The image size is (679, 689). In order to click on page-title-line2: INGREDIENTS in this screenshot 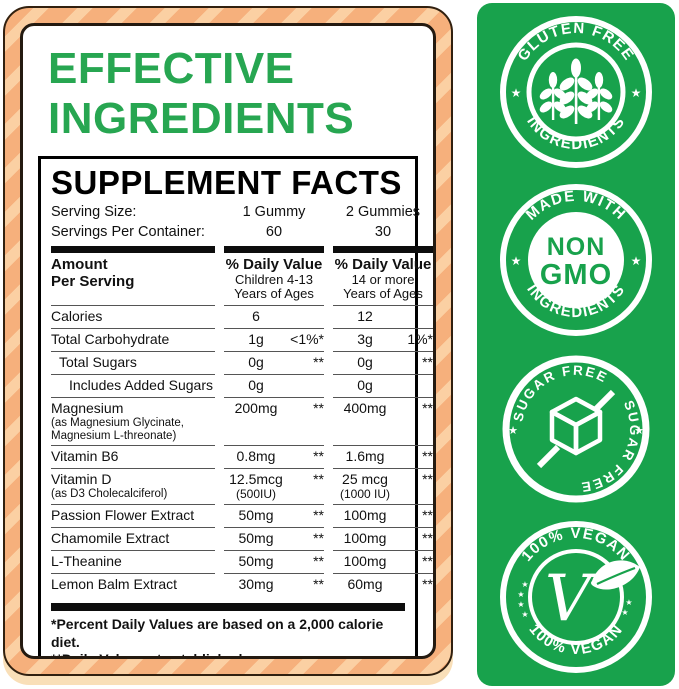, I will do `click(201, 118)`.